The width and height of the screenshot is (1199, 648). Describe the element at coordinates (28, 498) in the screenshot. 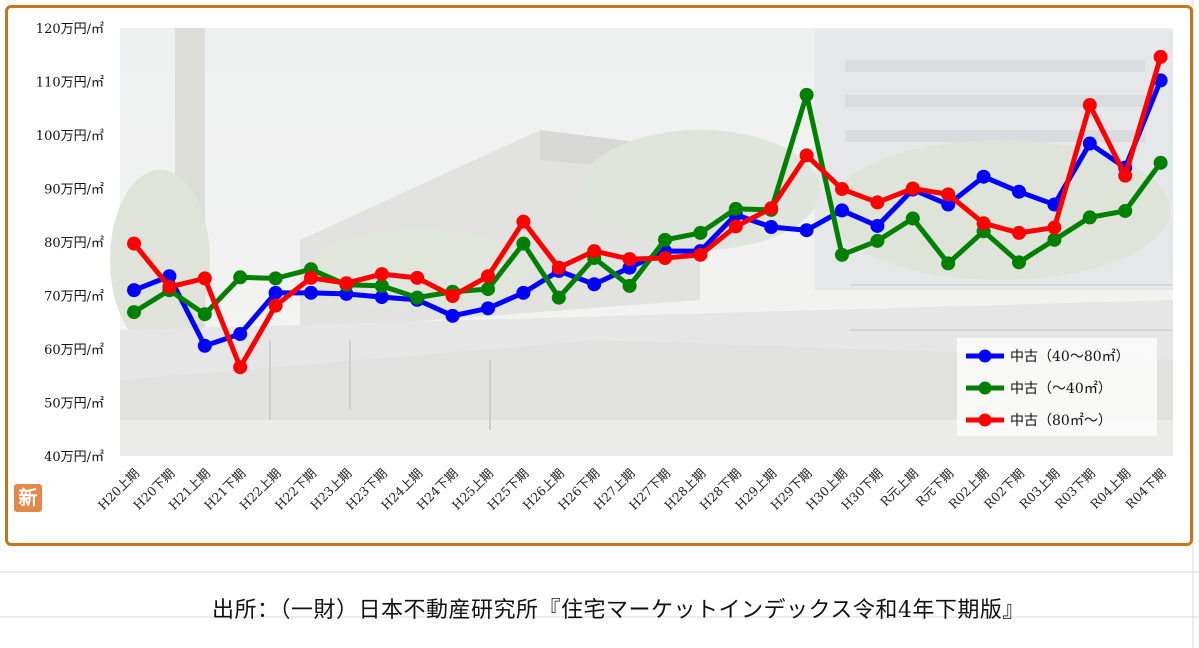

I see `new-badge-icon: 新` at that location.